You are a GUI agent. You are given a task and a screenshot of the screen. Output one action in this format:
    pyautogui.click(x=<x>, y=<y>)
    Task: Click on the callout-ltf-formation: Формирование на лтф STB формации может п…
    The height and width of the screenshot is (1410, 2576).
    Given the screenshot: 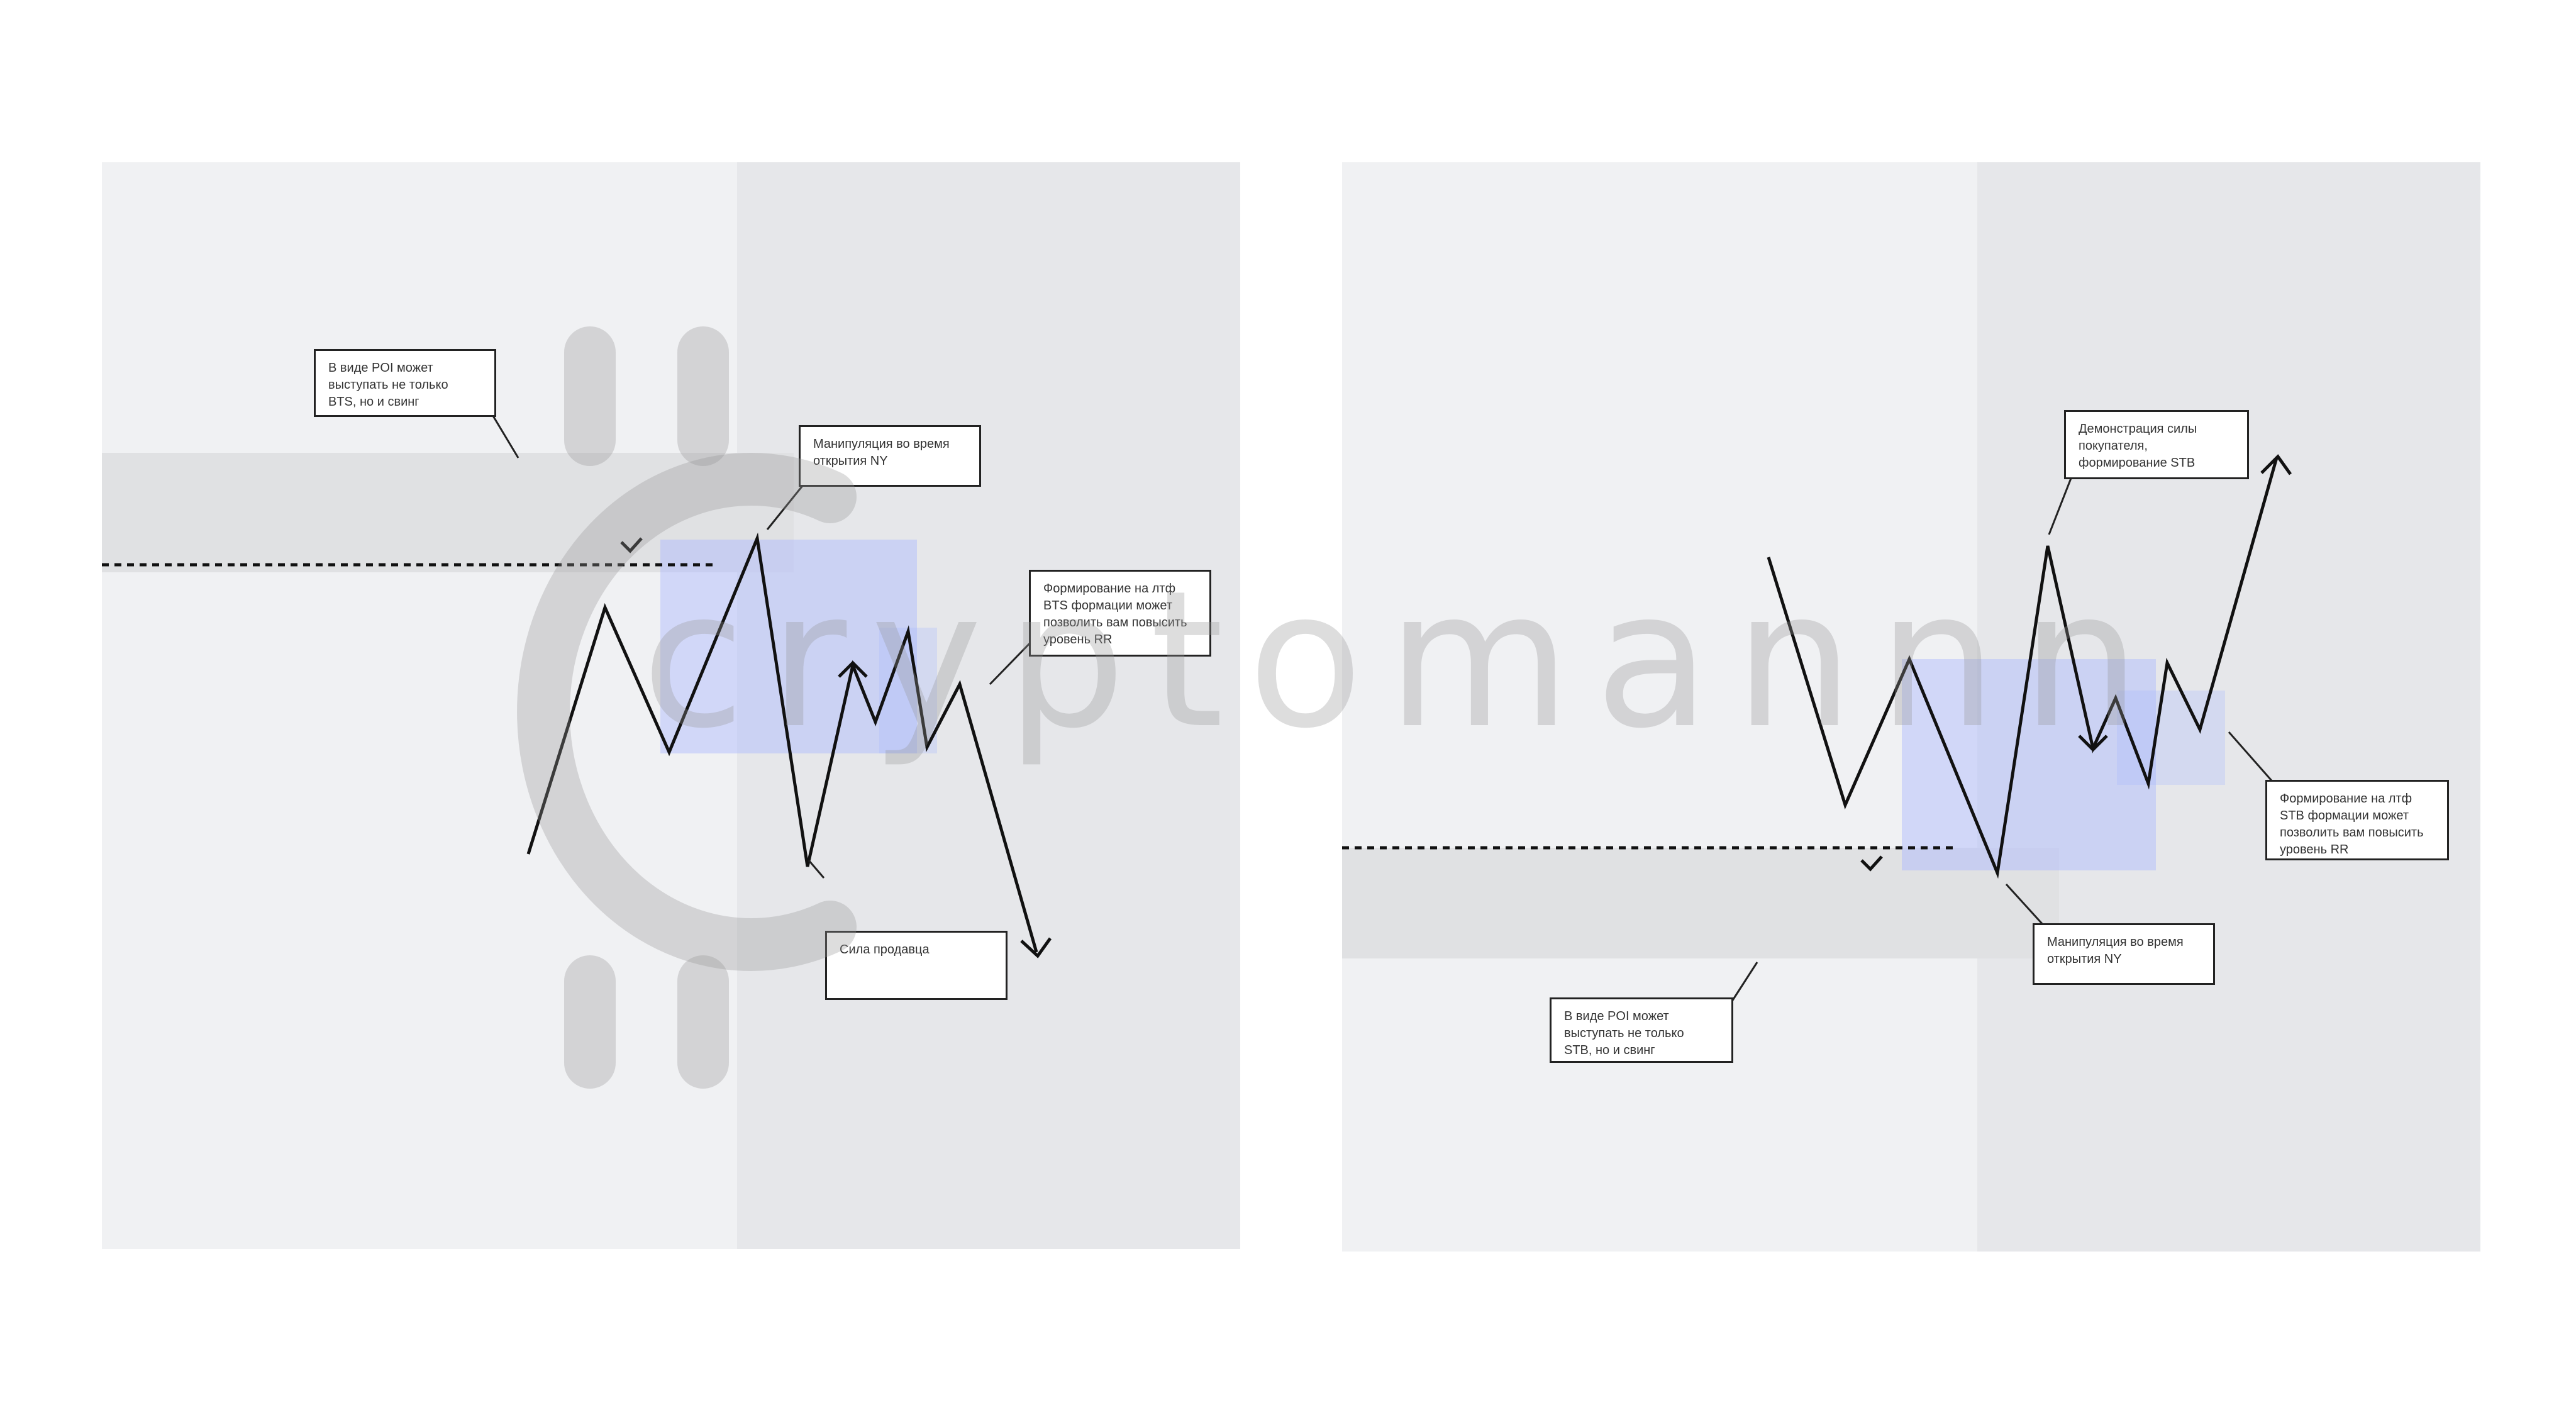 What is the action you would take?
    pyautogui.click(x=2357, y=820)
    